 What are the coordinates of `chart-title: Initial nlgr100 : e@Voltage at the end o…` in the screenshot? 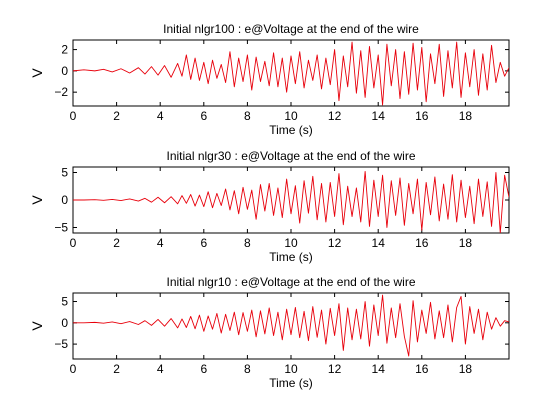 It's located at (291, 29).